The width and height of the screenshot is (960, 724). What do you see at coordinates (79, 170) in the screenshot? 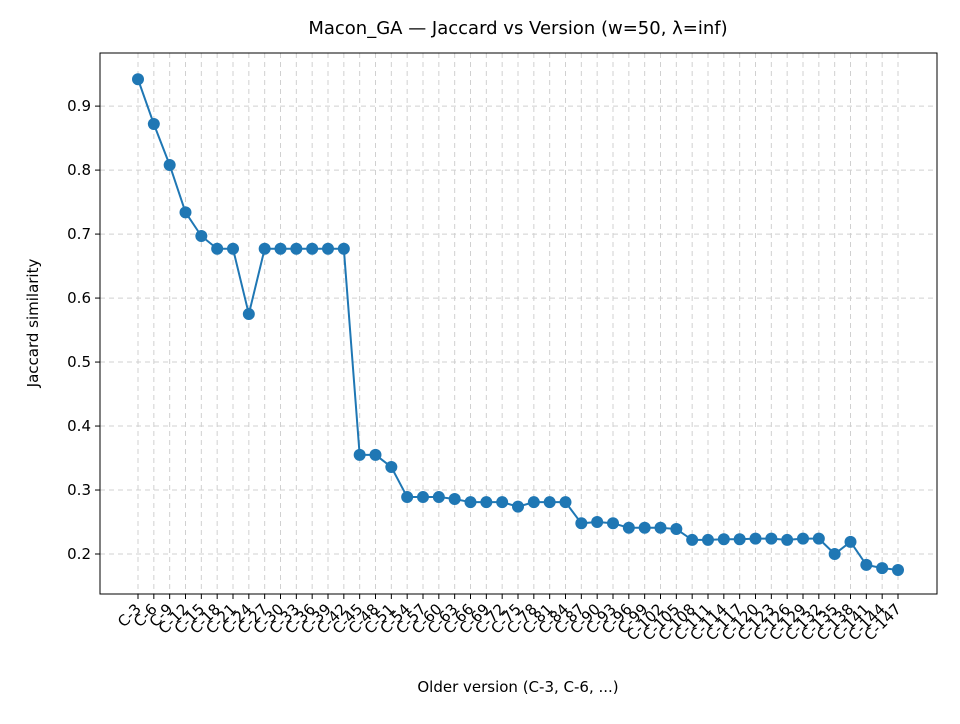
I see `y-tick-label: 0.8` at bounding box center [79, 170].